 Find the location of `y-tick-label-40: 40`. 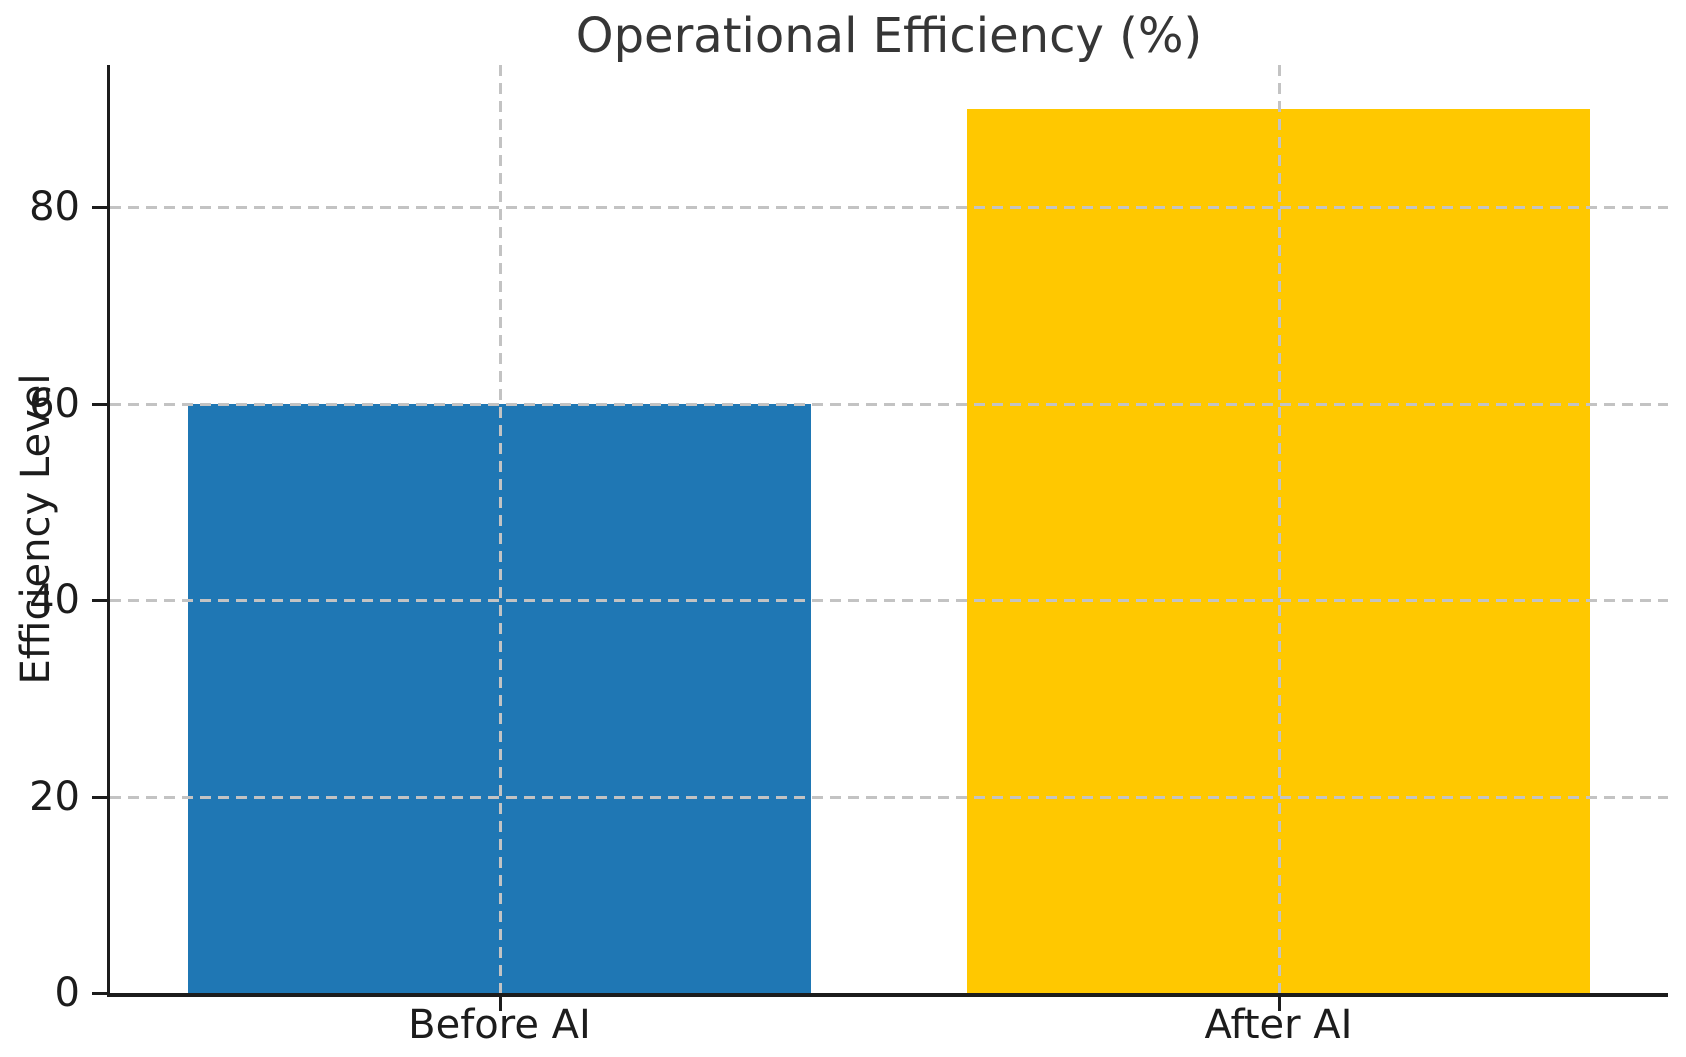

y-tick-label-40: 40 is located at coordinates (54, 600).